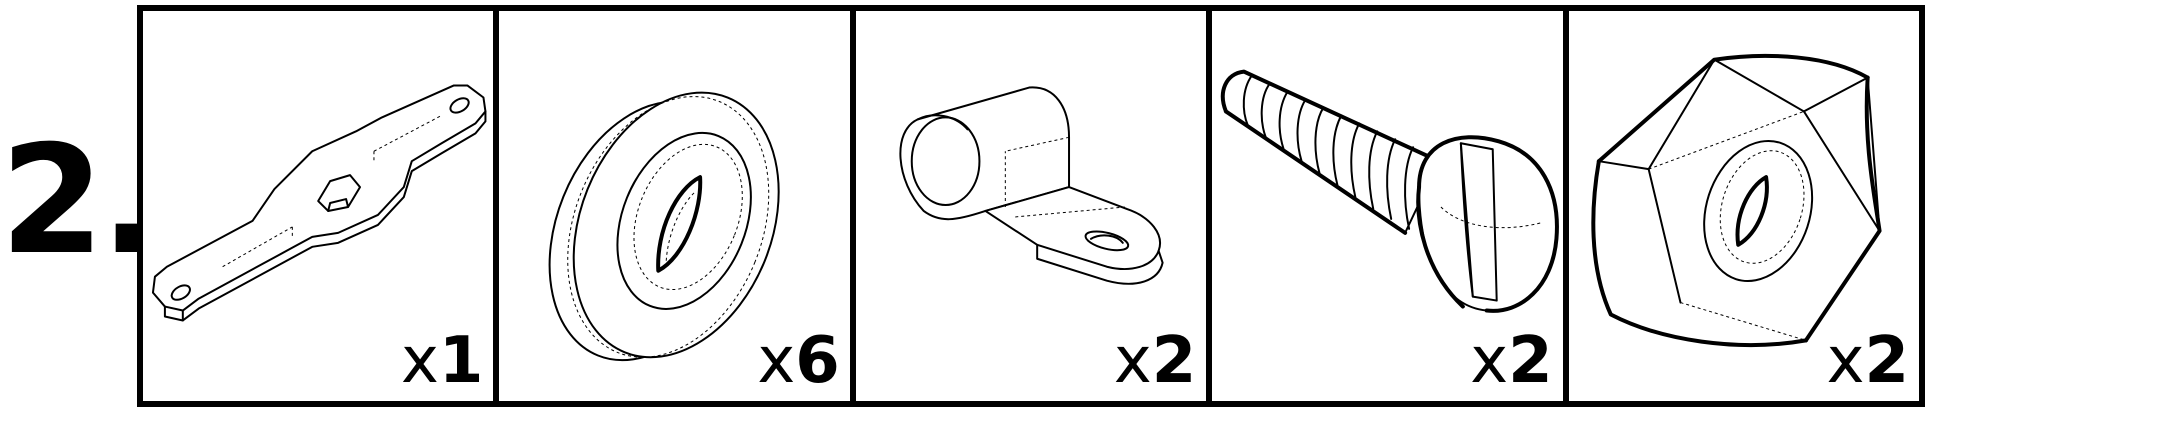  I want to click on quantity-label-cable-clip: x2, so click(1155, 361).